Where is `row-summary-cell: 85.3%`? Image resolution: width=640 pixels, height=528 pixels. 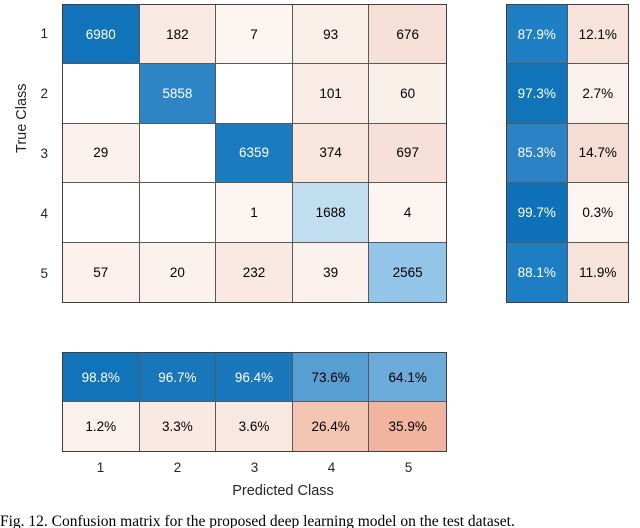 row-summary-cell: 85.3% is located at coordinates (537, 153).